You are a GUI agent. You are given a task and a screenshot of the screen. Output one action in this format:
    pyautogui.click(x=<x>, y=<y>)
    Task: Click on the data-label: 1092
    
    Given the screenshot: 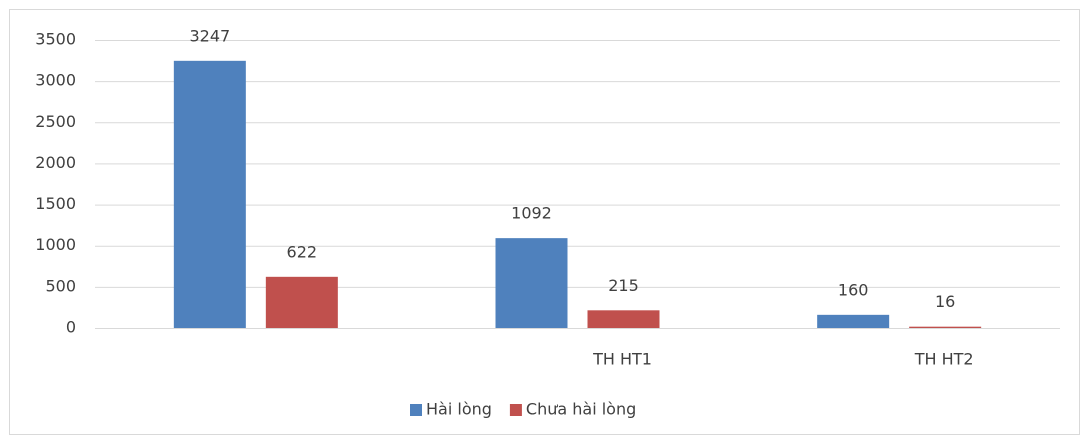 What is the action you would take?
    pyautogui.click(x=531, y=213)
    